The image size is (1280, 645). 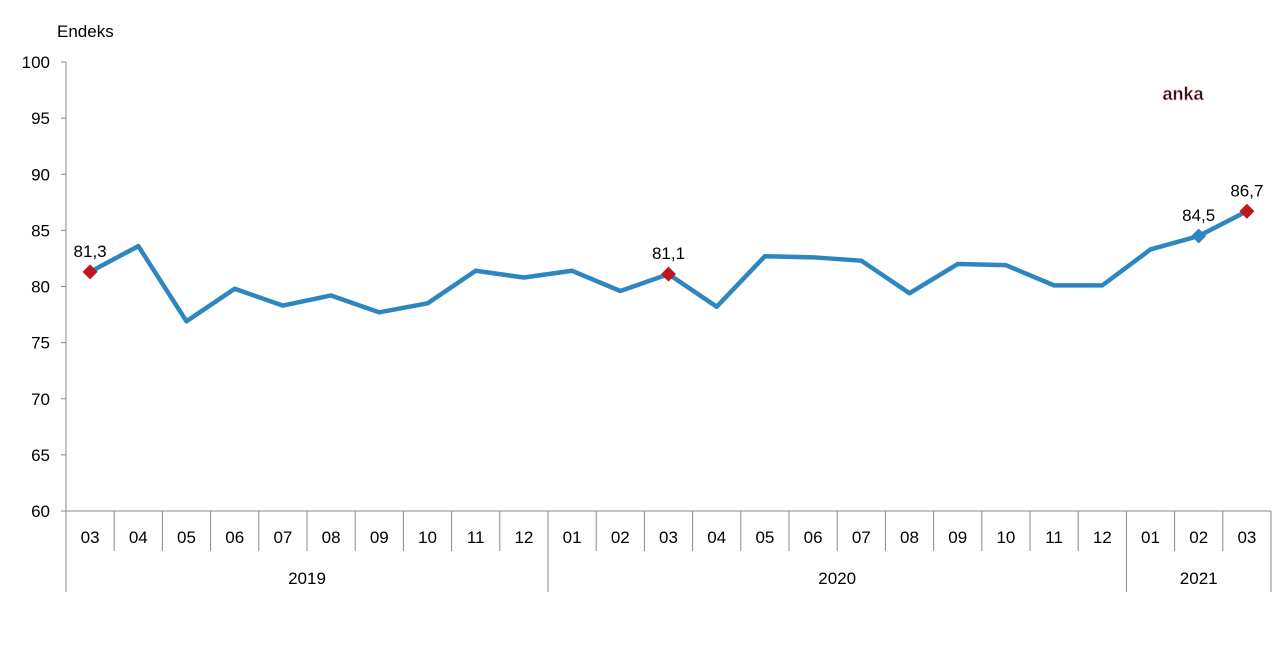 I want to click on y-tick-label: 80, so click(x=40, y=287).